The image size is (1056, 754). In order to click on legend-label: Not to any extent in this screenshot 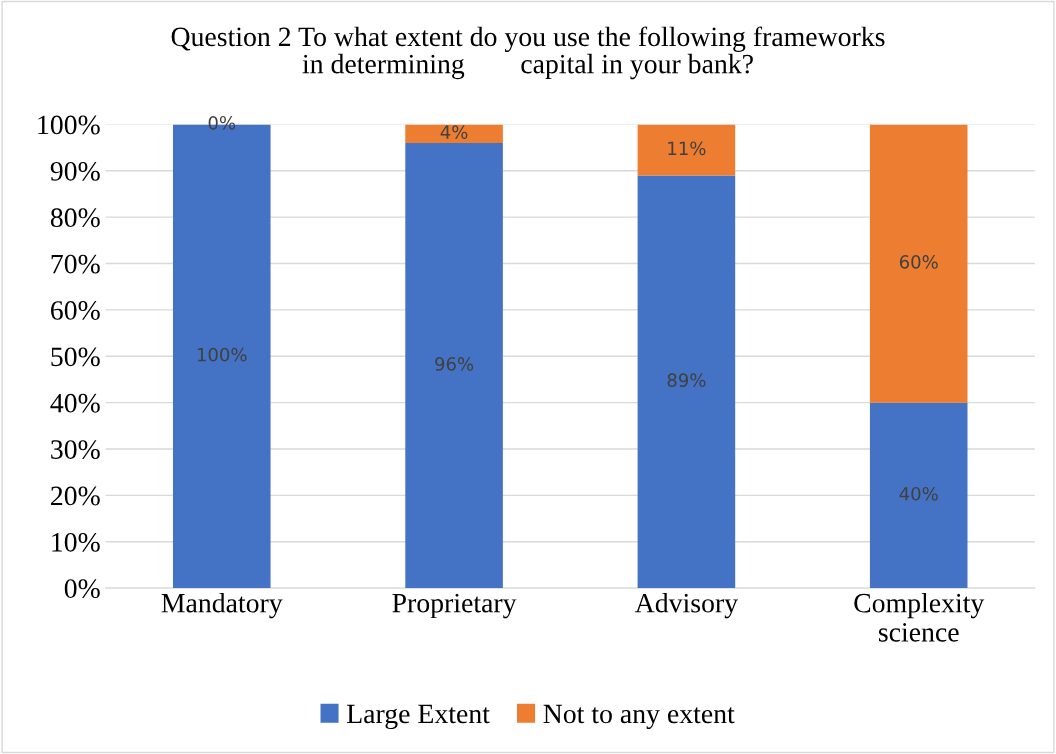, I will do `click(639, 716)`.